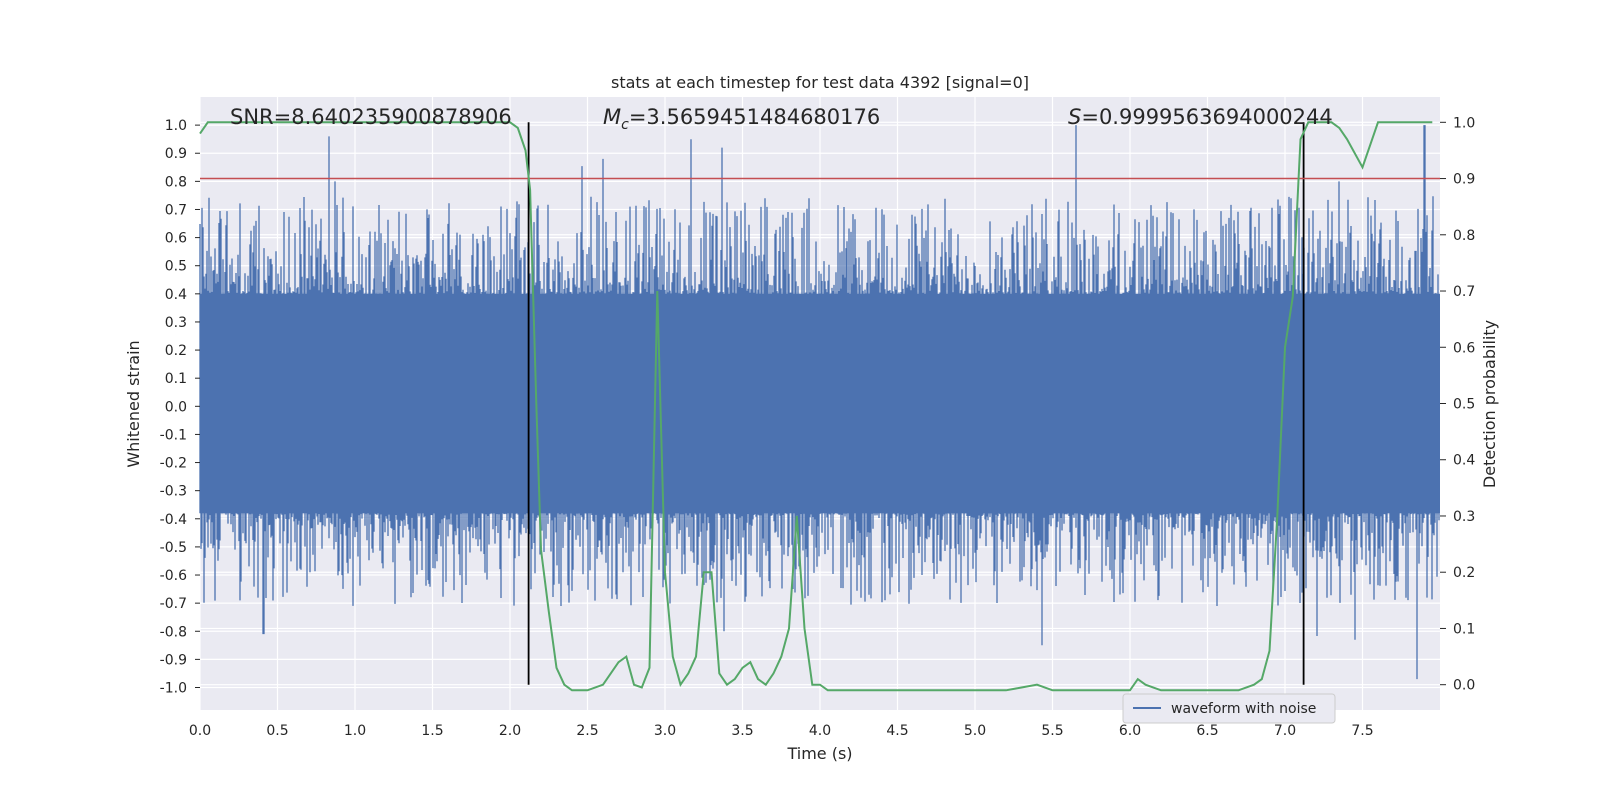  Describe the element at coordinates (1130, 731) in the screenshot. I see `x-tick-label: 6.0` at that location.